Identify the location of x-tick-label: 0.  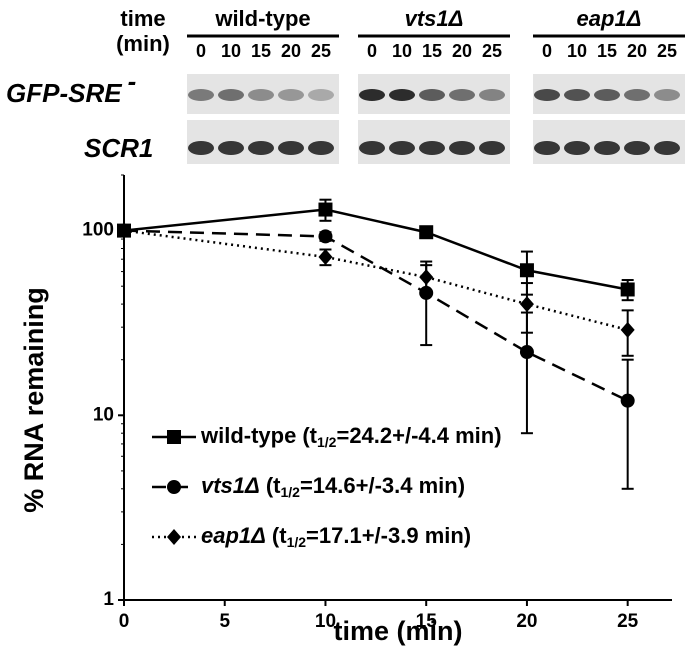
(124, 621).